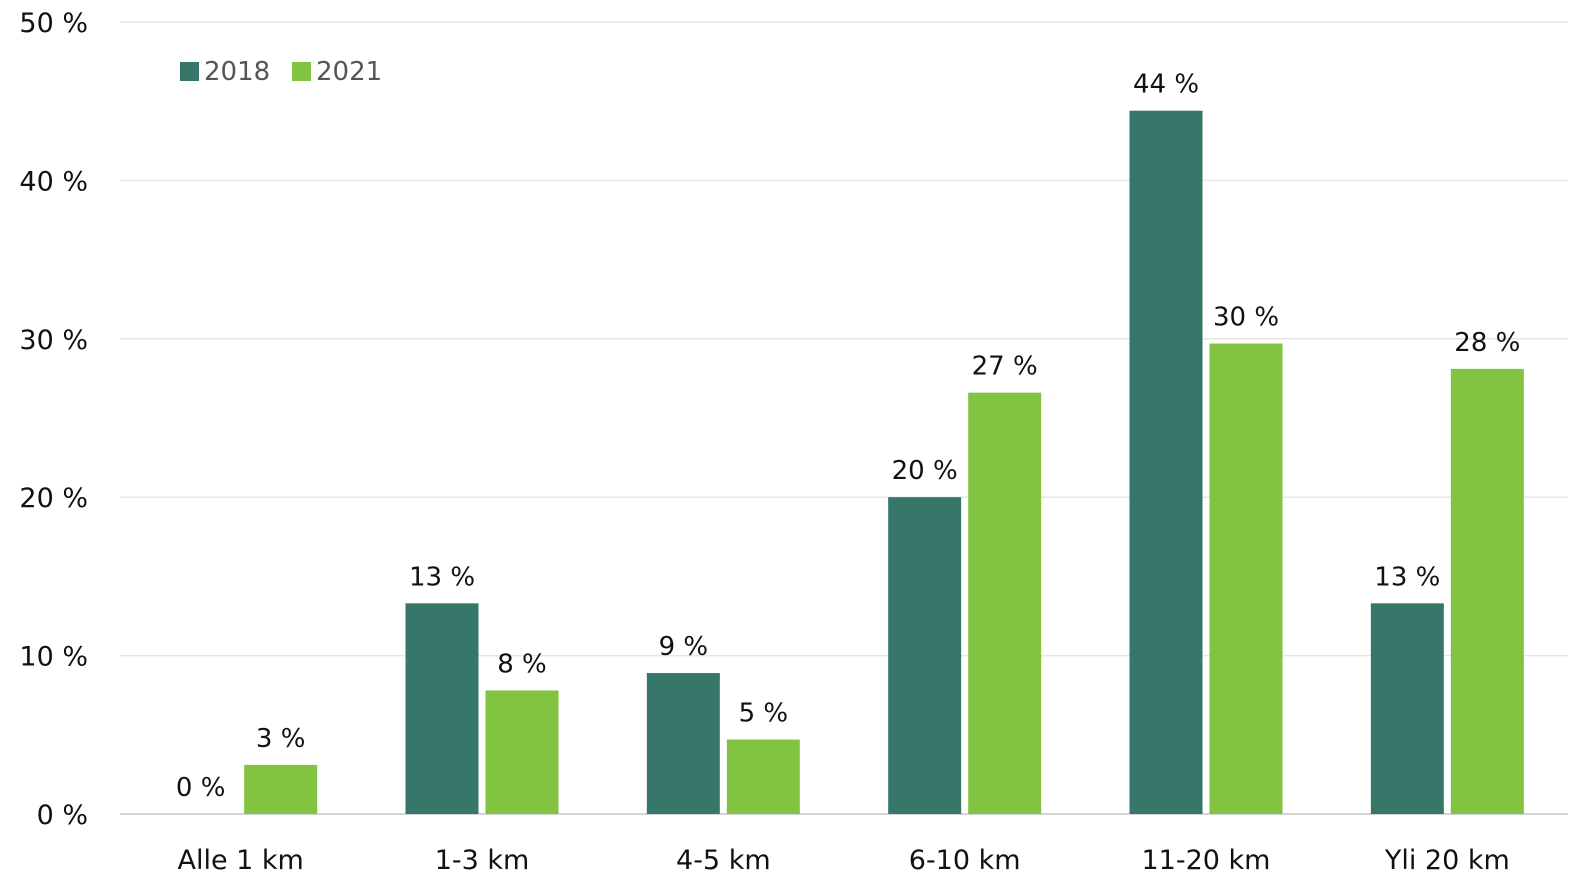  I want to click on y-tick-label: 50 %, so click(53, 23).